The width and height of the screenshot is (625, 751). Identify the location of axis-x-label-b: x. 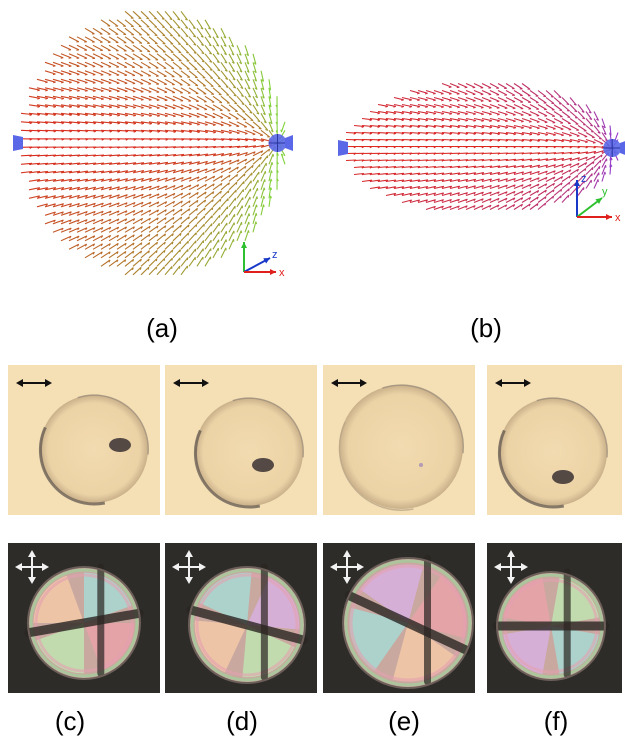
(618, 218).